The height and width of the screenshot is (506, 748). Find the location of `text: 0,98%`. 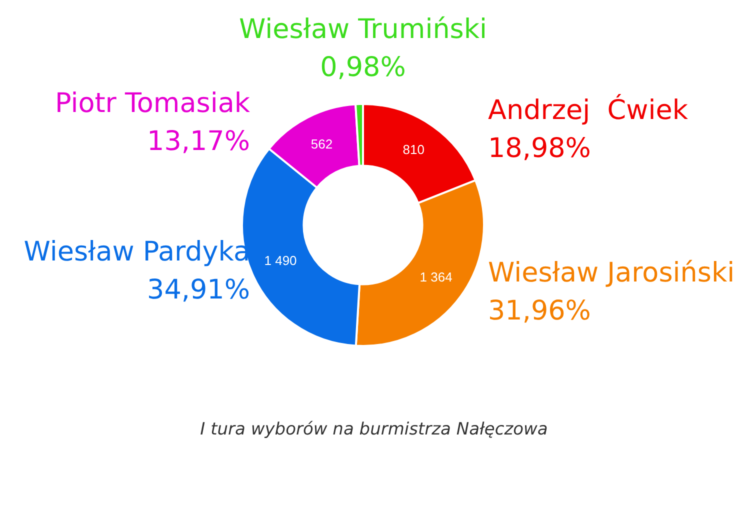

text: 0,98% is located at coordinates (363, 68).